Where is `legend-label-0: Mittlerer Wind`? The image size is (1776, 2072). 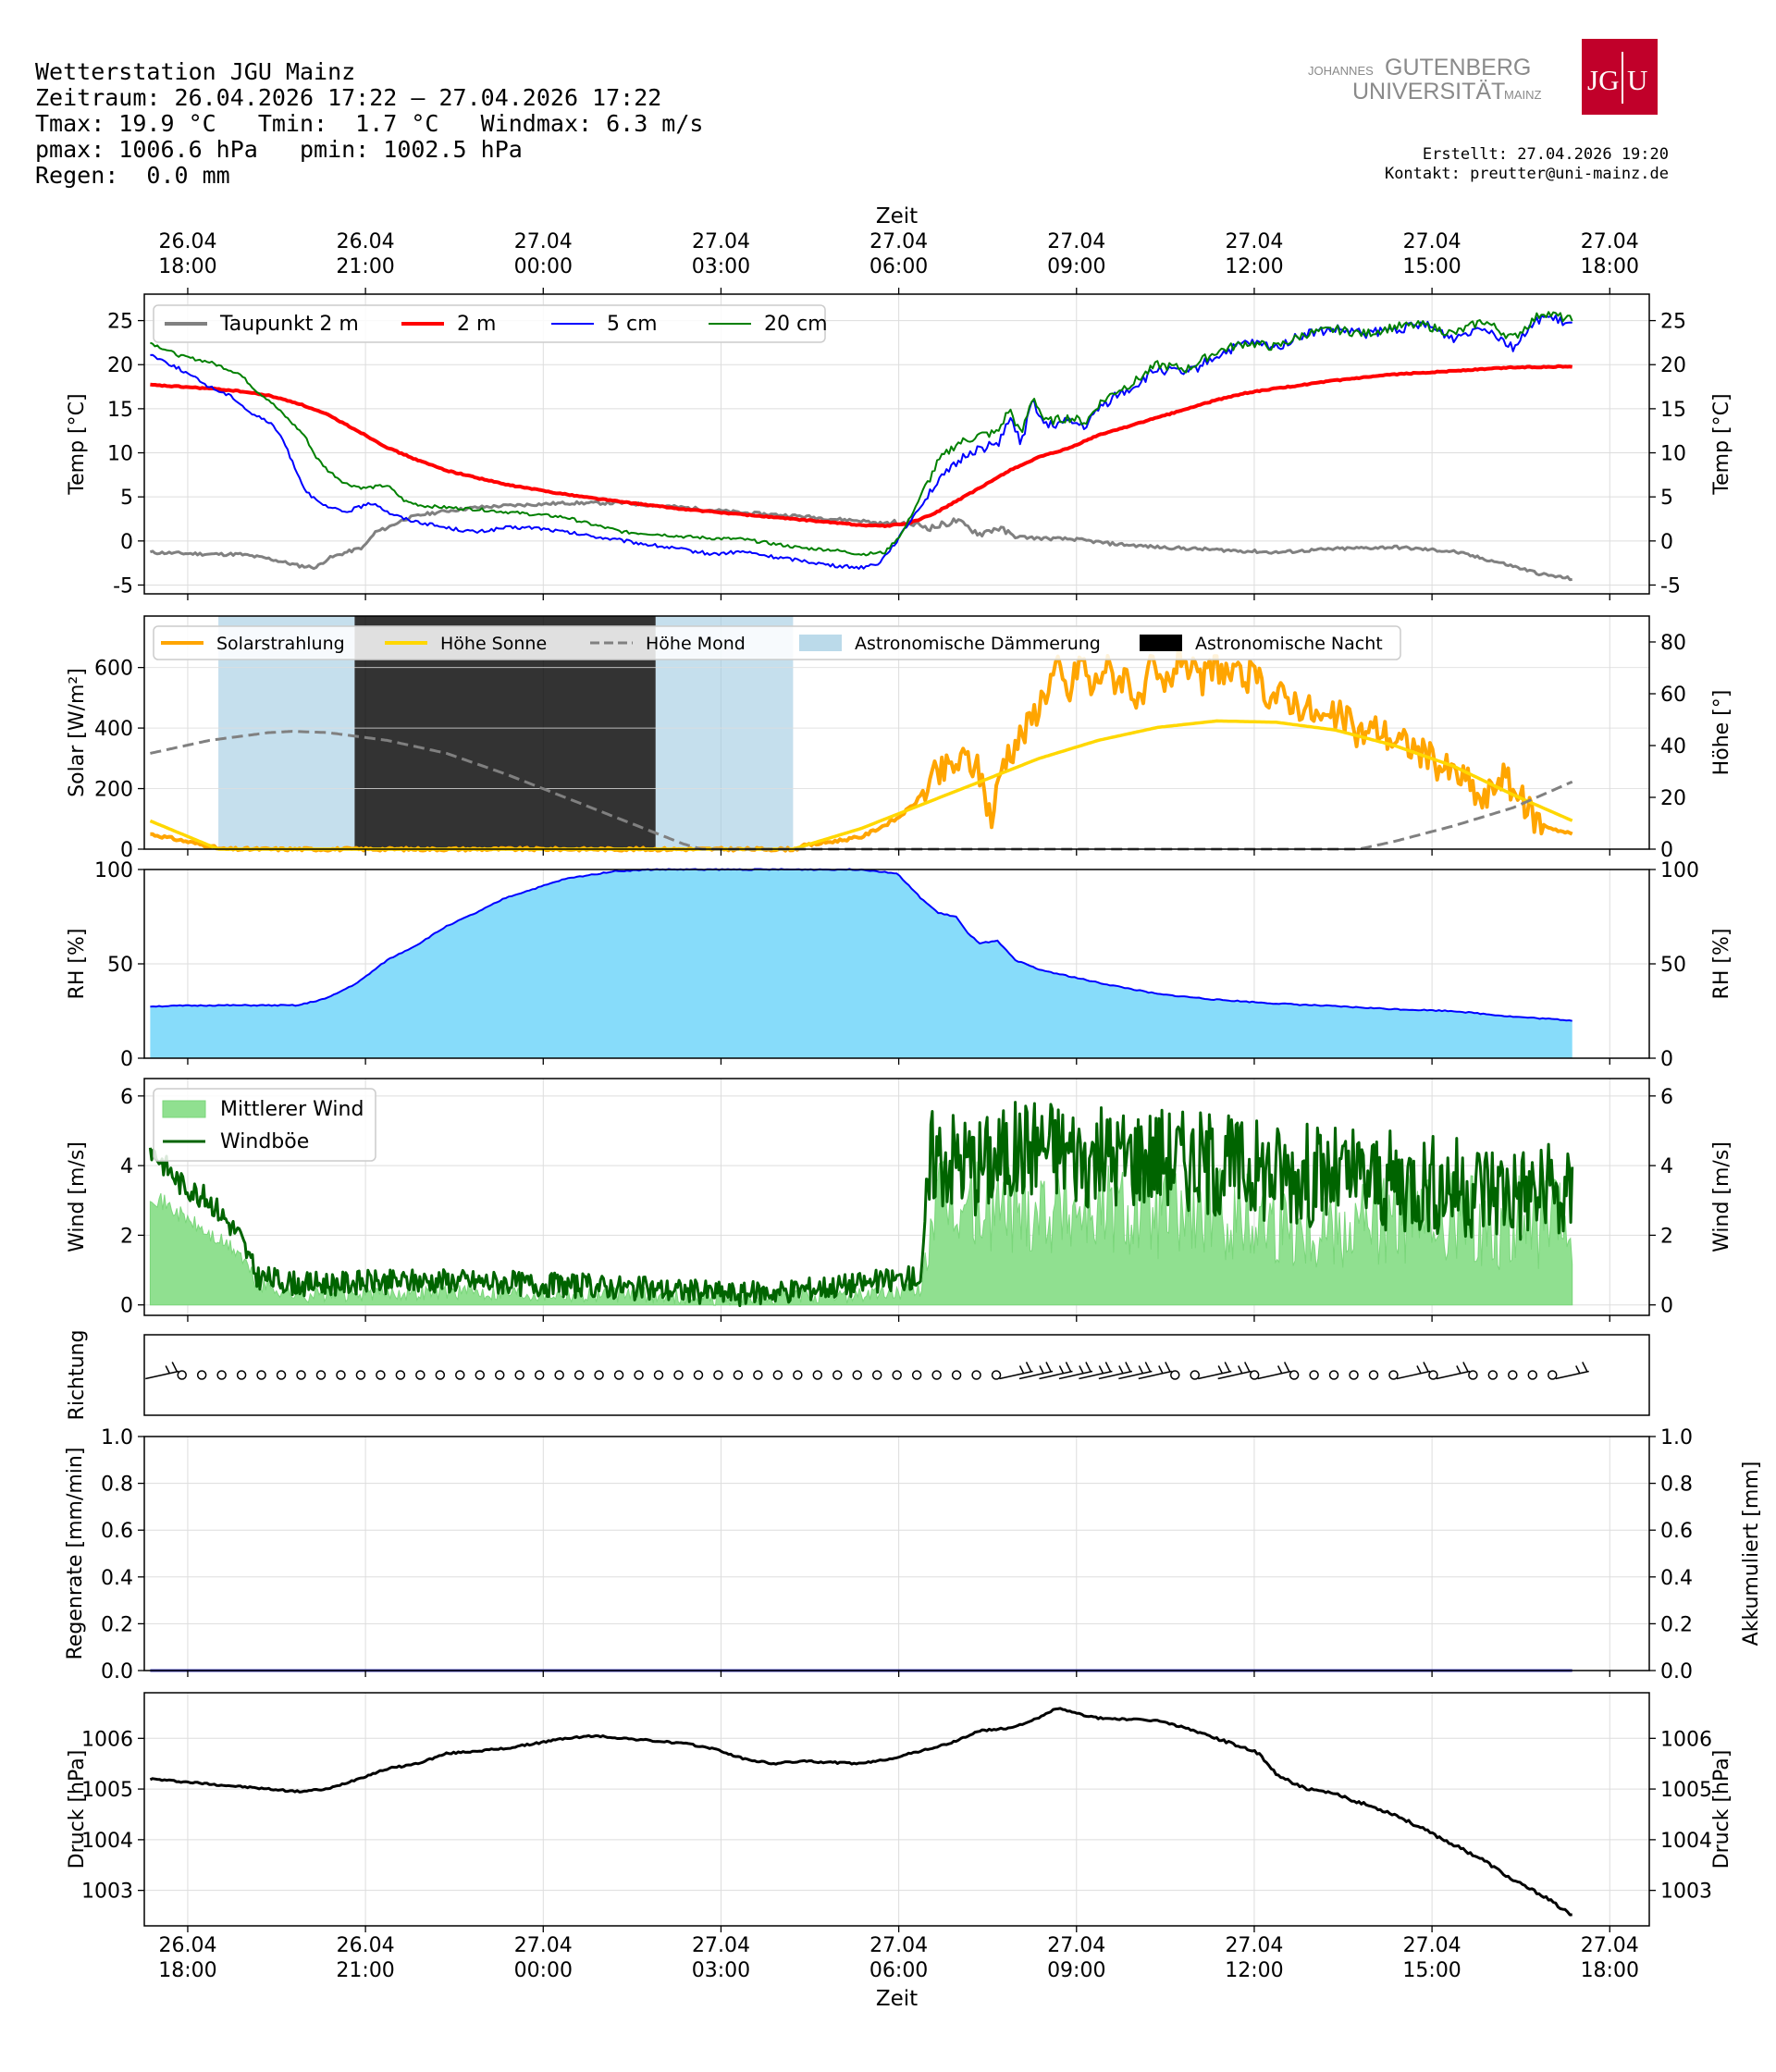 legend-label-0: Mittlerer Wind is located at coordinates (292, 1110).